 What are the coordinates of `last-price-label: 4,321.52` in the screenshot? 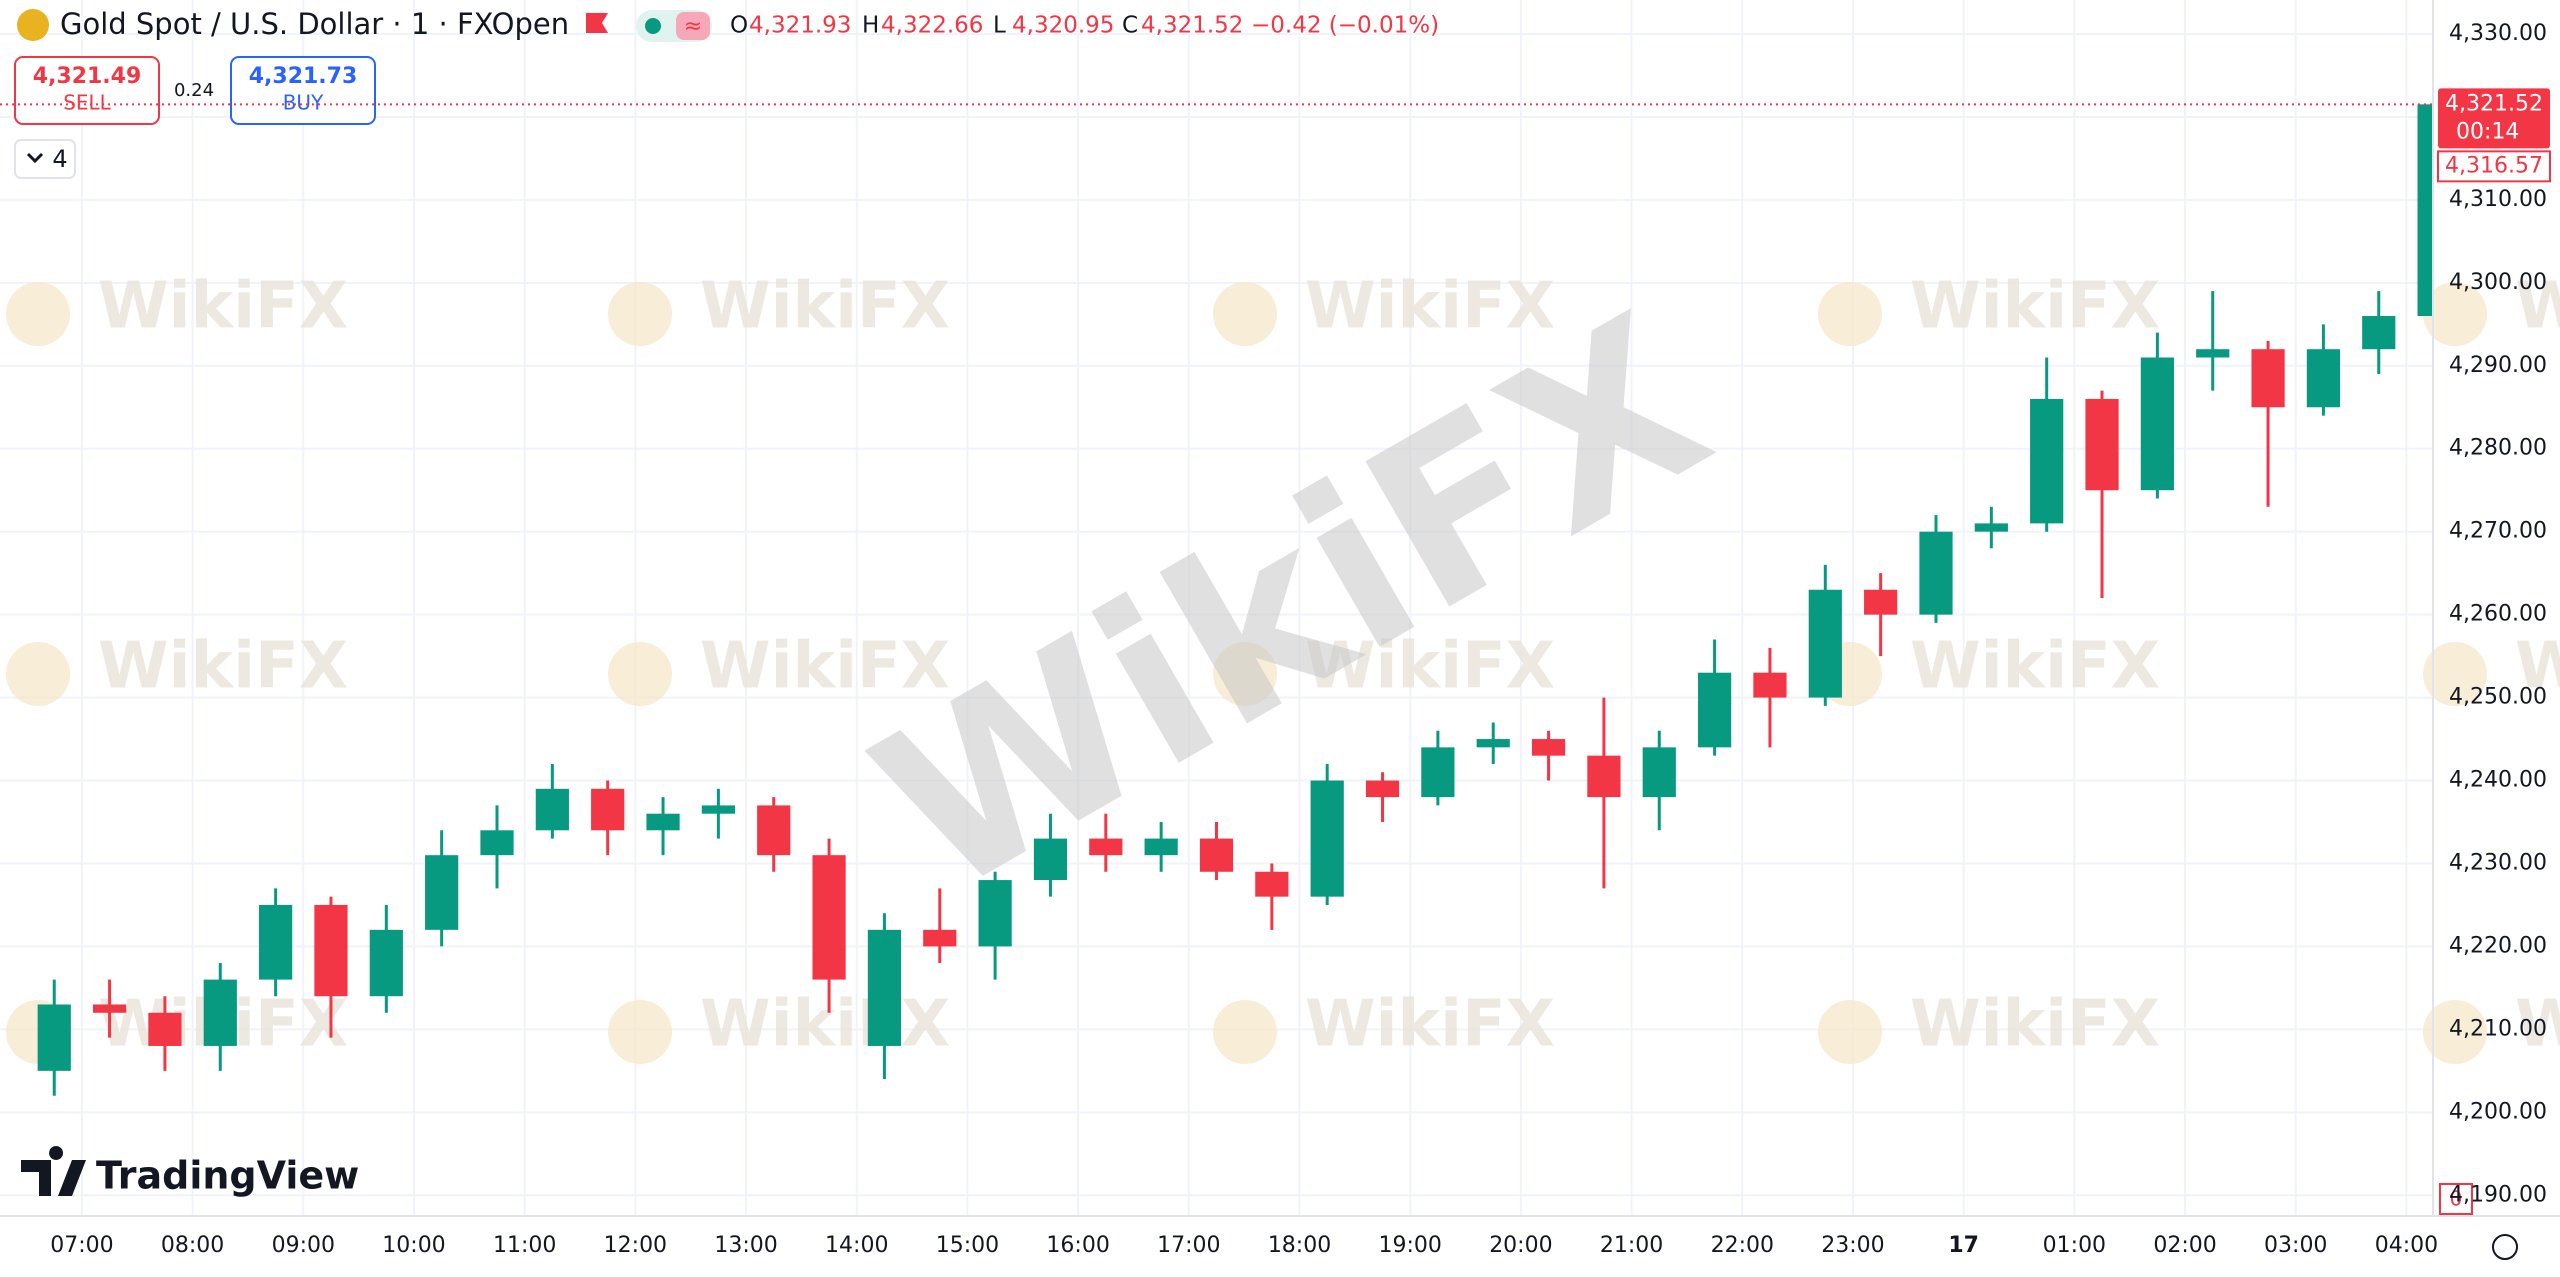 It's located at (2494, 103).